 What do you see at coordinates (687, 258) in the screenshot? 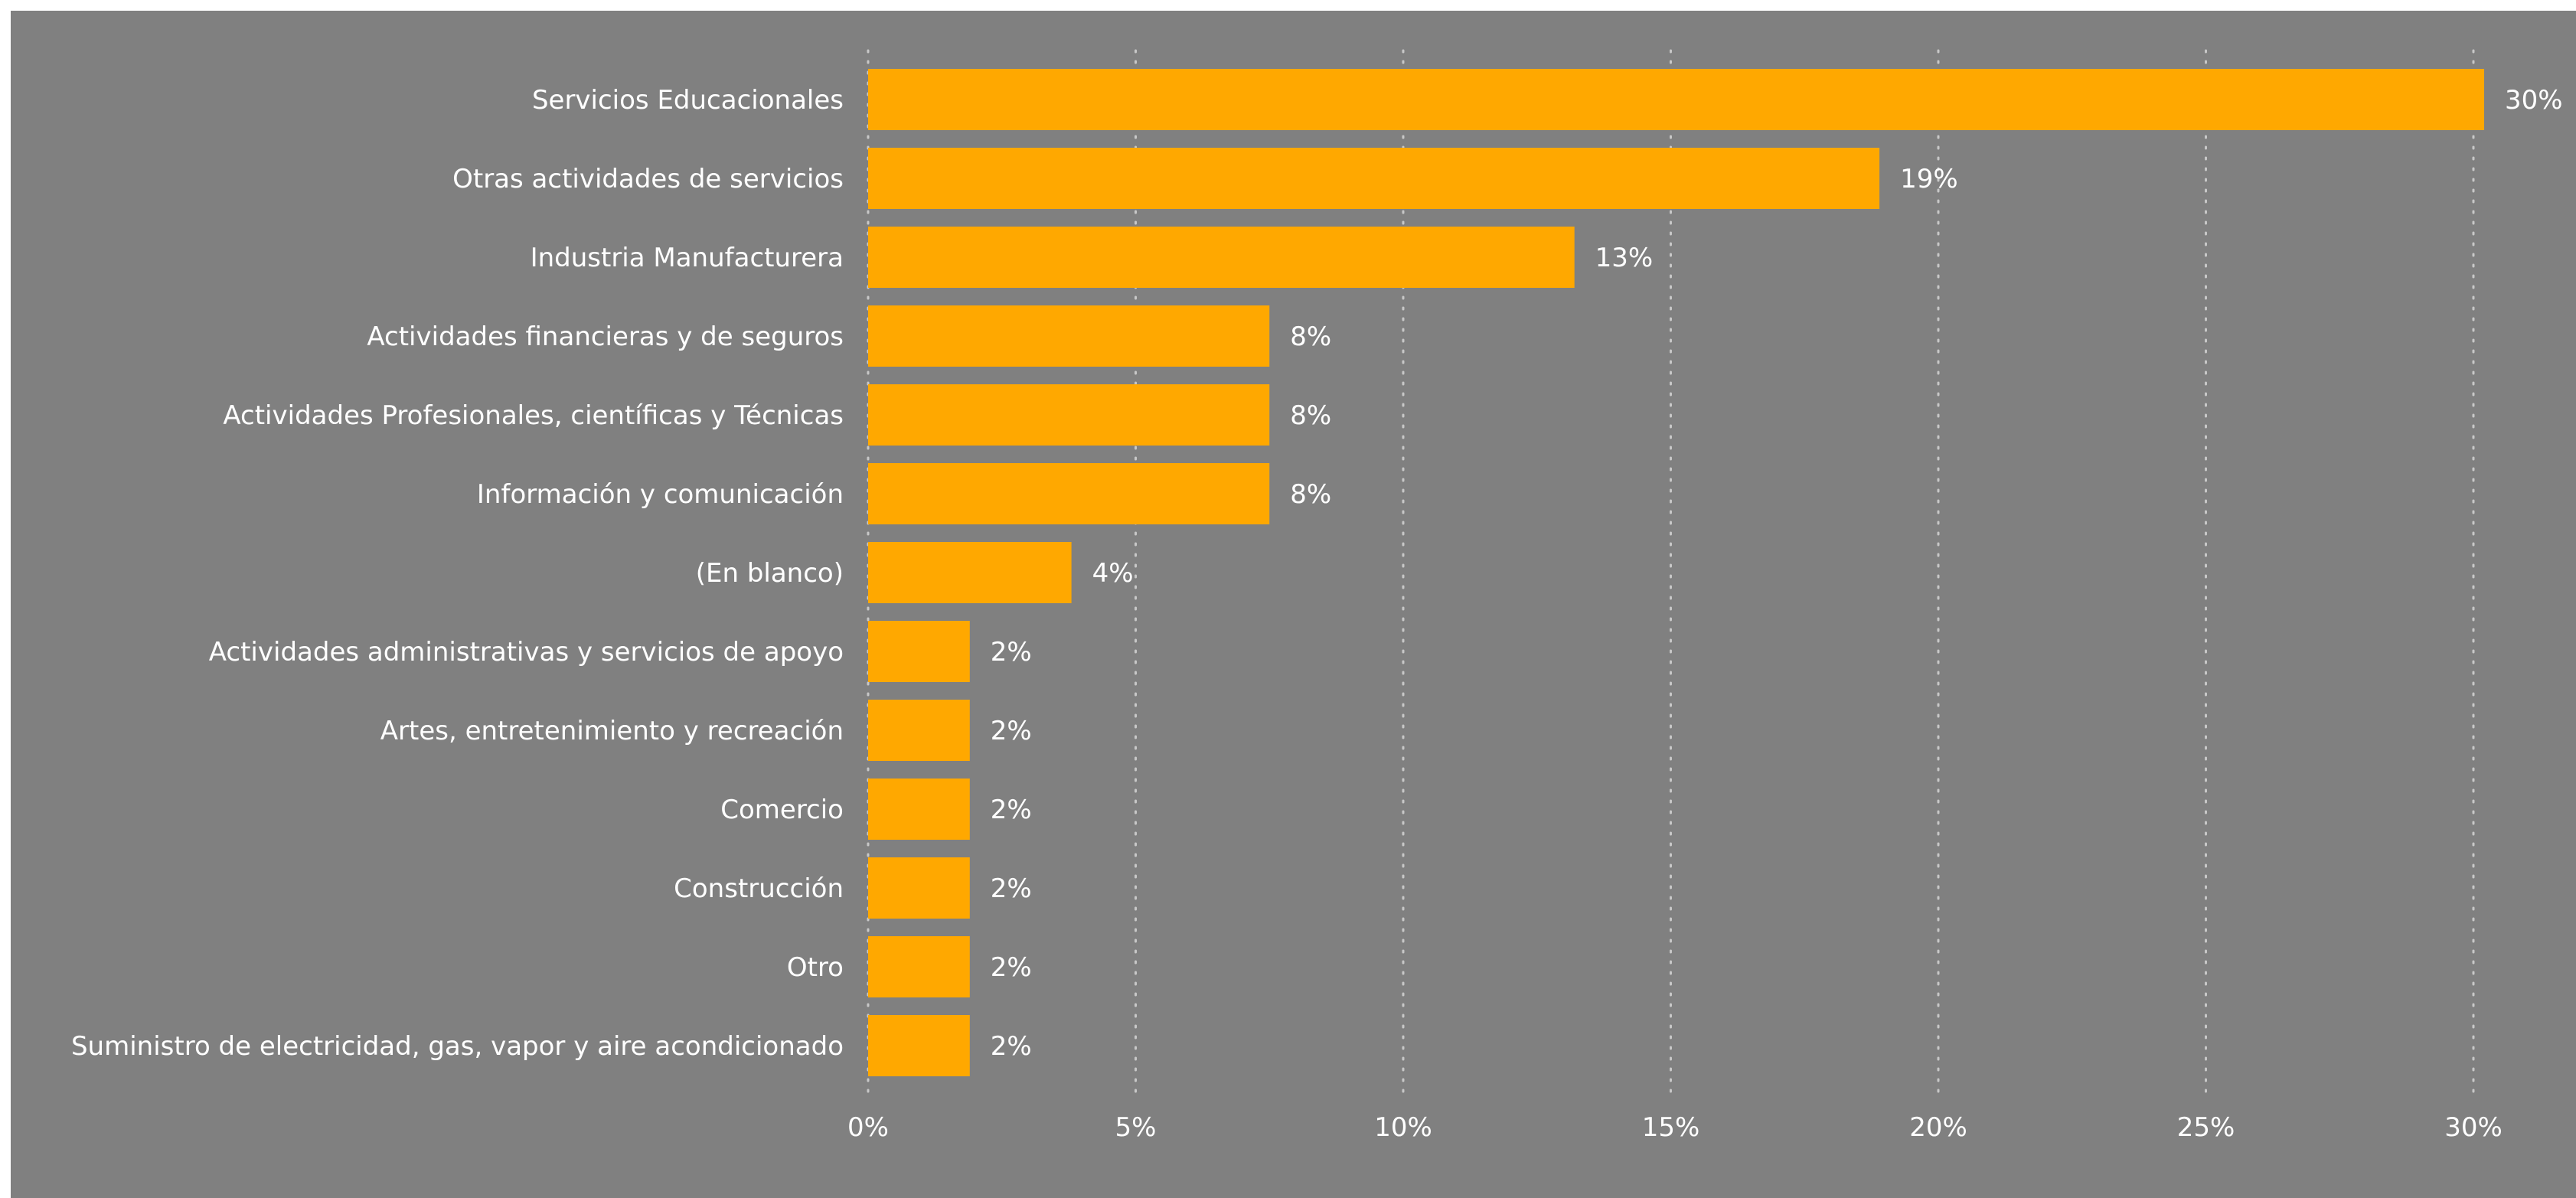
I see `category-label: Industria Manufacturera` at bounding box center [687, 258].